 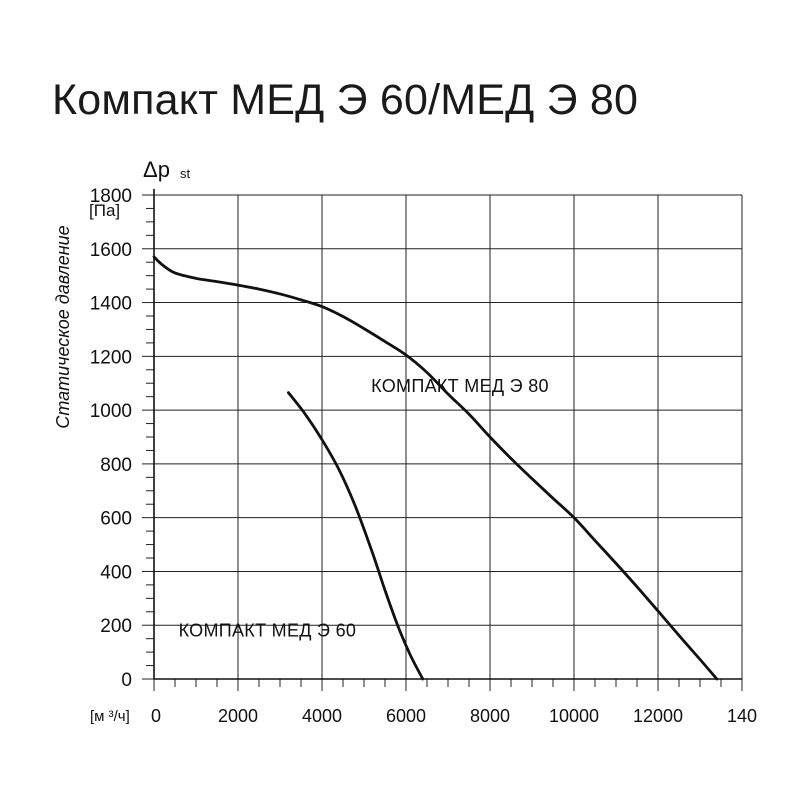 What do you see at coordinates (122, 441) in the screenshot?
I see `axis-labels: Δp st [Па] Статическое давление [м ³/ч]` at bounding box center [122, 441].